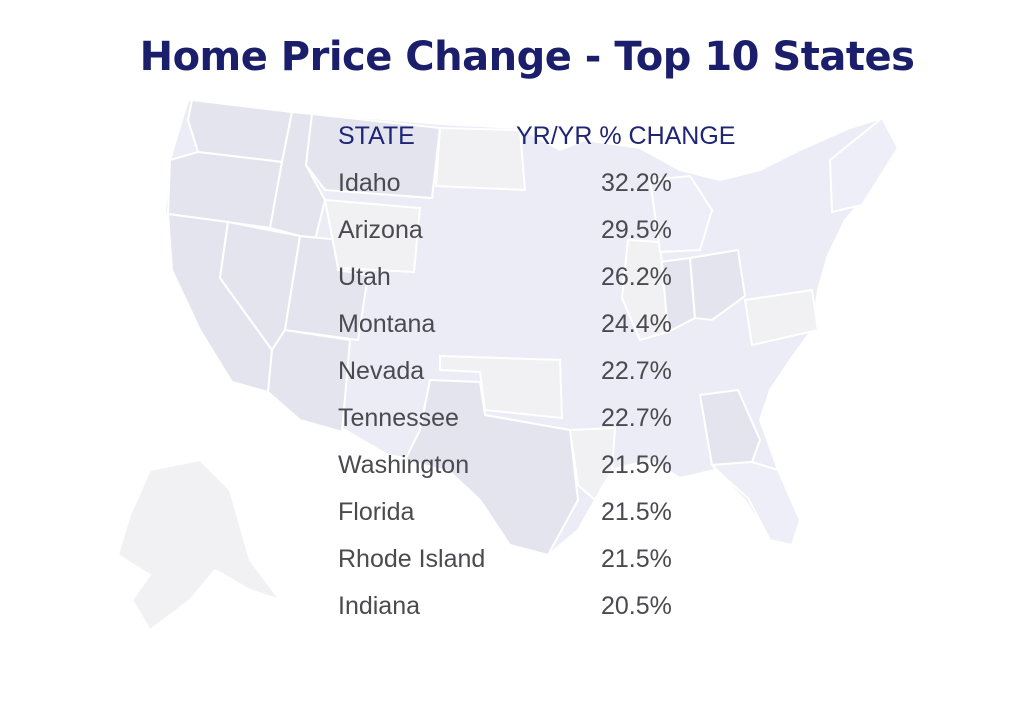  Describe the element at coordinates (199, 545) in the screenshot. I see `state-ak-shape` at that location.